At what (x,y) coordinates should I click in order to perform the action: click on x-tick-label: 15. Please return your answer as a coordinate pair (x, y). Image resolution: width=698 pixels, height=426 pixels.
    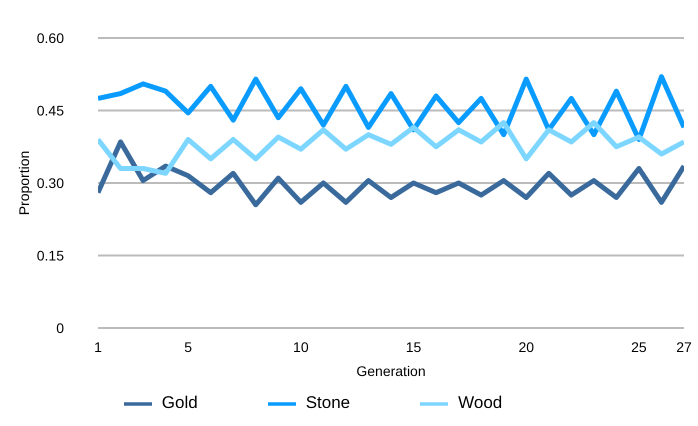
    Looking at the image, I should click on (414, 346).